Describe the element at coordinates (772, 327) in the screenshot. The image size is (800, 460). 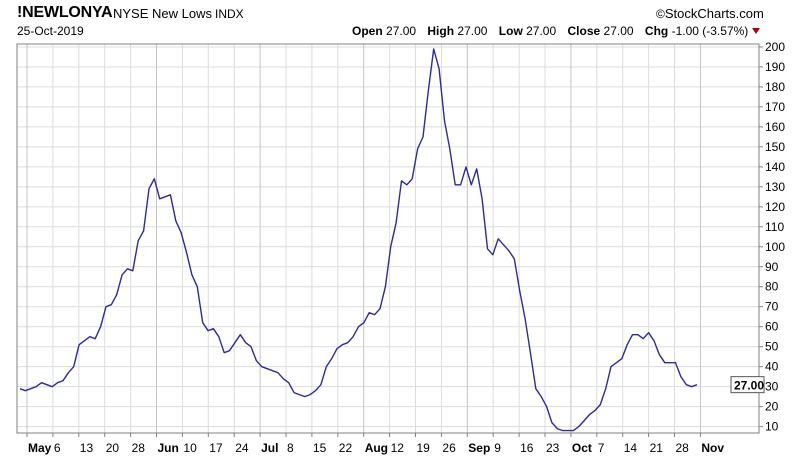
I see `y-tick-label: 60` at that location.